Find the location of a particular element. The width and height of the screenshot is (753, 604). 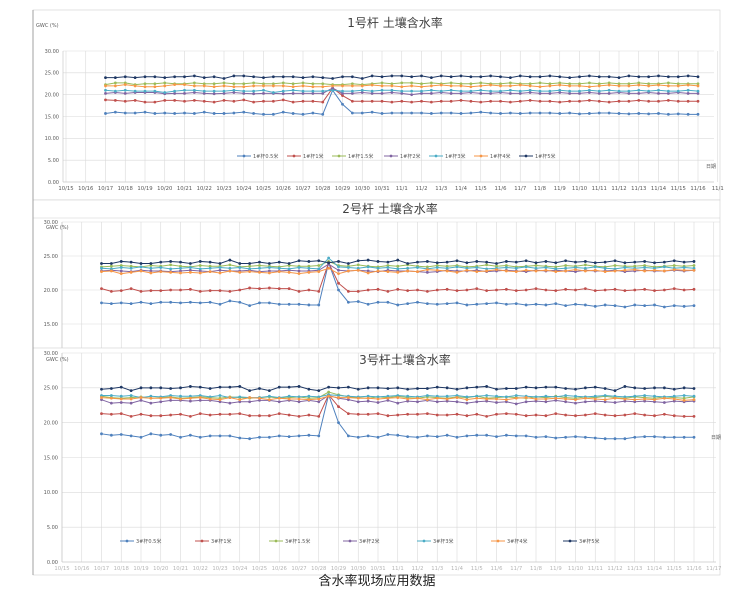

x-tick-label: 11/6 is located at coordinates (497, 569).